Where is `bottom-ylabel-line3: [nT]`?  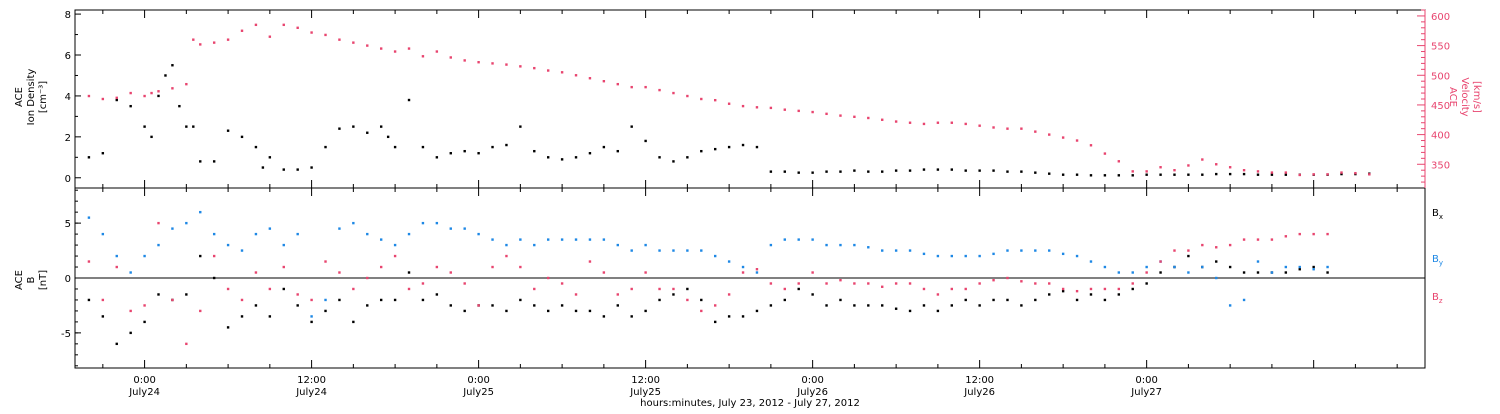
bottom-ylabel-line3: [nT] is located at coordinates (43, 280).